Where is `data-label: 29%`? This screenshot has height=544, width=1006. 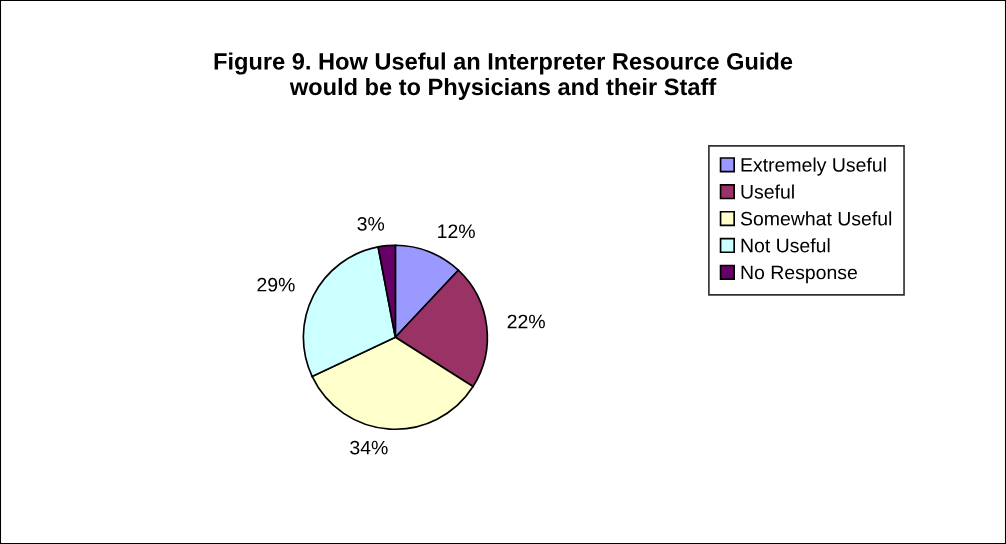 data-label: 29% is located at coordinates (276, 284).